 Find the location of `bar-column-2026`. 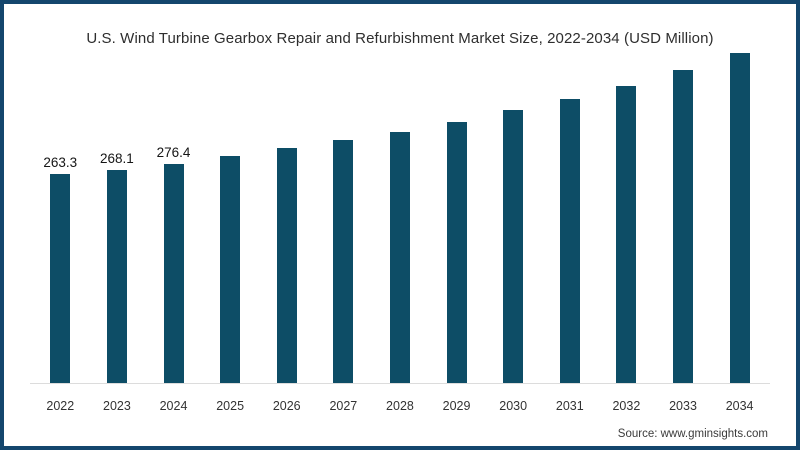

bar-column-2026 is located at coordinates (286, 216).